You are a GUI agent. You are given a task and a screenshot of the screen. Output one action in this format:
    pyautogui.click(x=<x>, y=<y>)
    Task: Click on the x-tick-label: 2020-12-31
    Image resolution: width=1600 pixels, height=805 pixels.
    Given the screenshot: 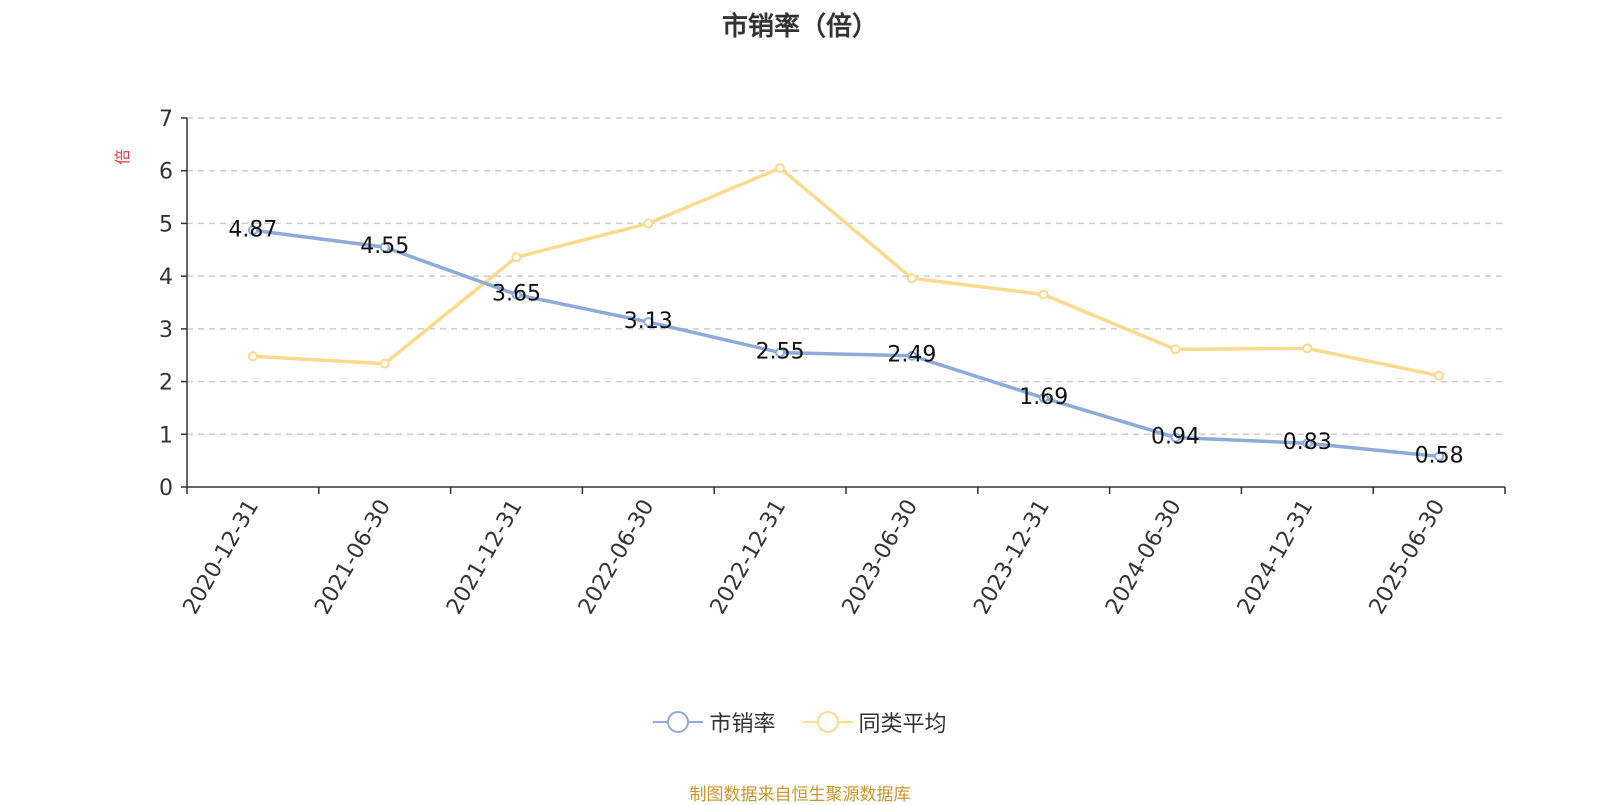 What is the action you would take?
    pyautogui.click(x=222, y=557)
    